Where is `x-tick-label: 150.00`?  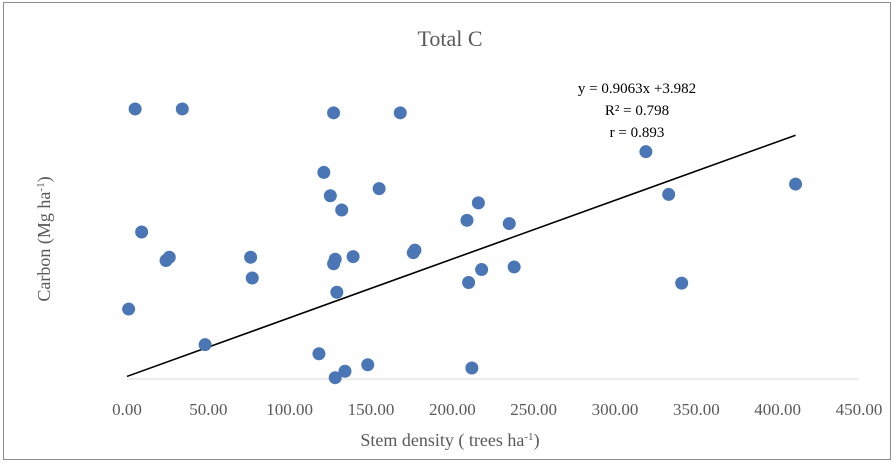 x-tick-label: 150.00 is located at coordinates (371, 409).